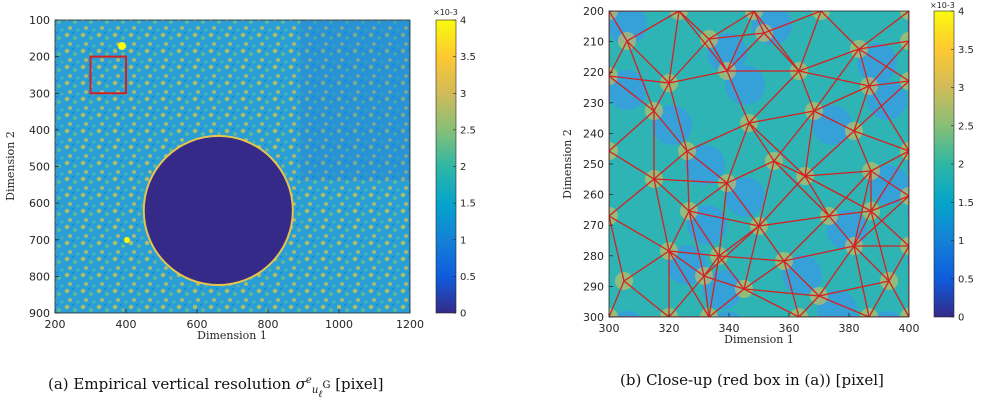 The width and height of the screenshot is (981, 415). I want to click on hotspot-a-left, so click(127, 240).